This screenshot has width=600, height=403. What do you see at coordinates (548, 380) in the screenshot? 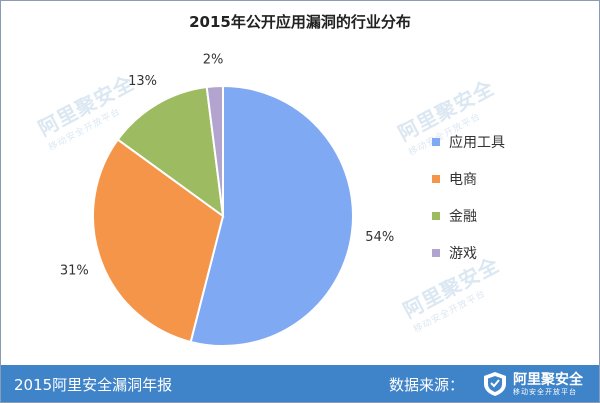
I see `footer-brand: 阿里聚安全` at bounding box center [548, 380].